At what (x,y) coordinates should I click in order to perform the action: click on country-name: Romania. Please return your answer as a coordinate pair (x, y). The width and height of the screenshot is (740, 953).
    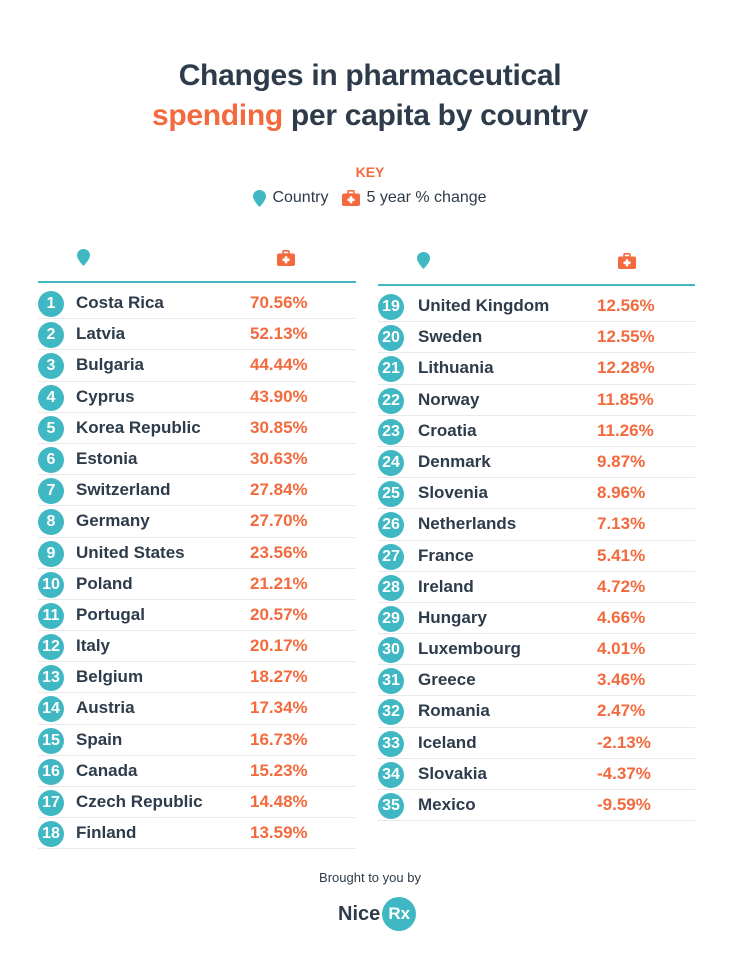
    Looking at the image, I should click on (454, 711).